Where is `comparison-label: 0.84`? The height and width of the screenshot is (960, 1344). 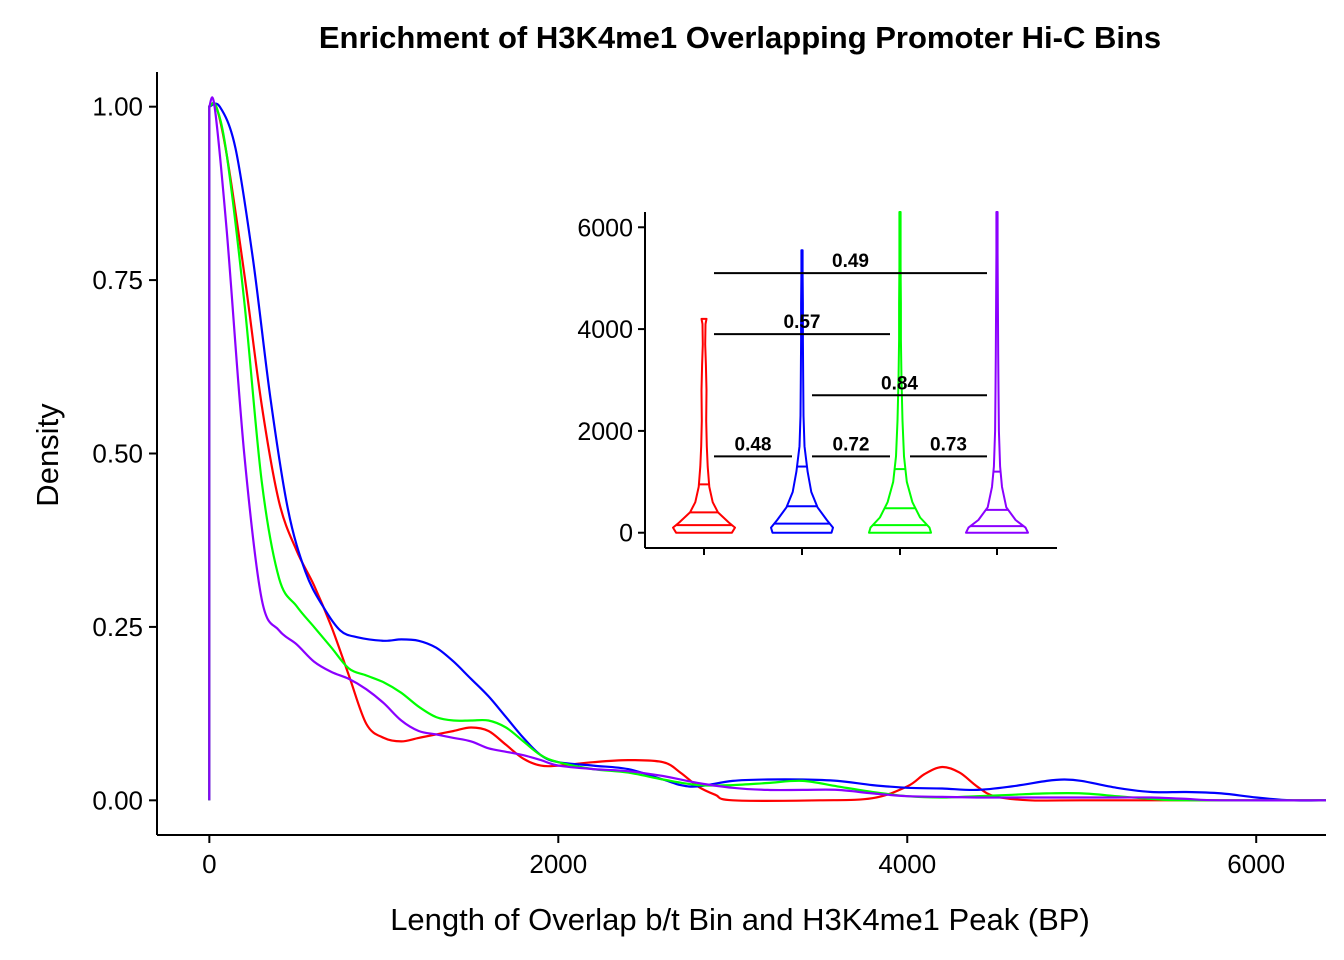 comparison-label: 0.84 is located at coordinates (899, 383).